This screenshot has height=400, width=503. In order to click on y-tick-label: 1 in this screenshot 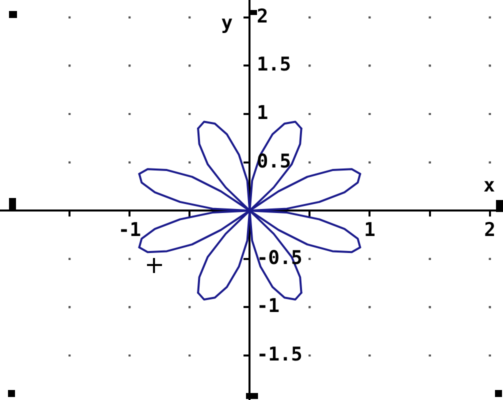, I will do `click(262, 113)`.